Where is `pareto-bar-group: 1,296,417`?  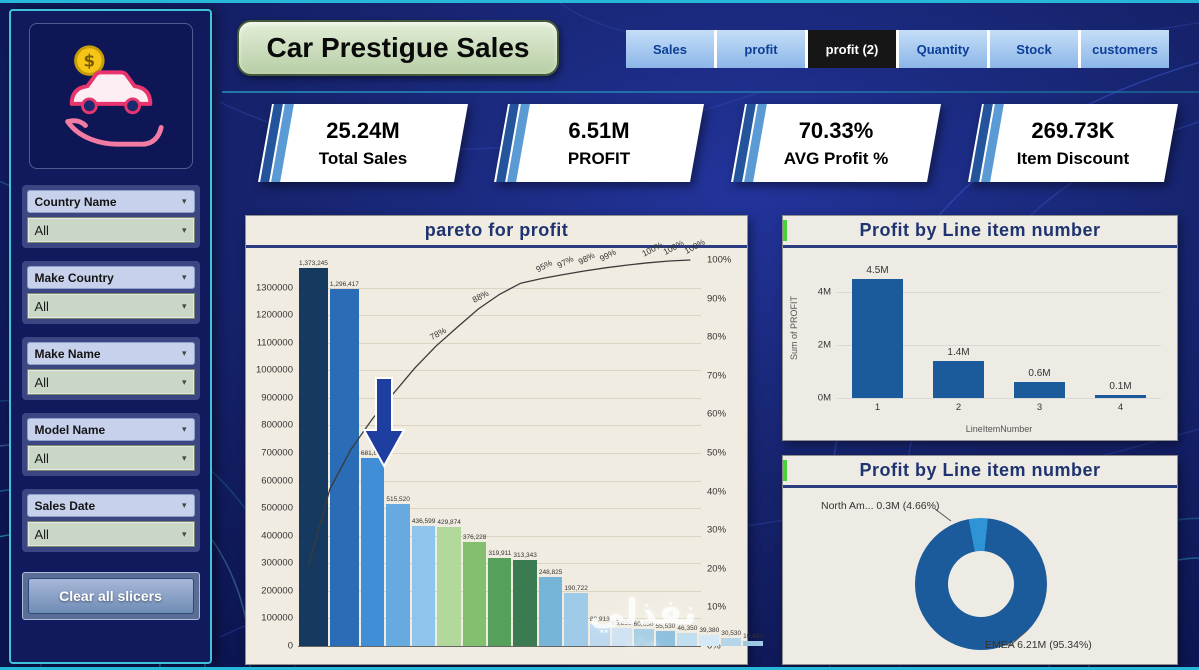 pareto-bar-group: 1,296,417 is located at coordinates (344, 453).